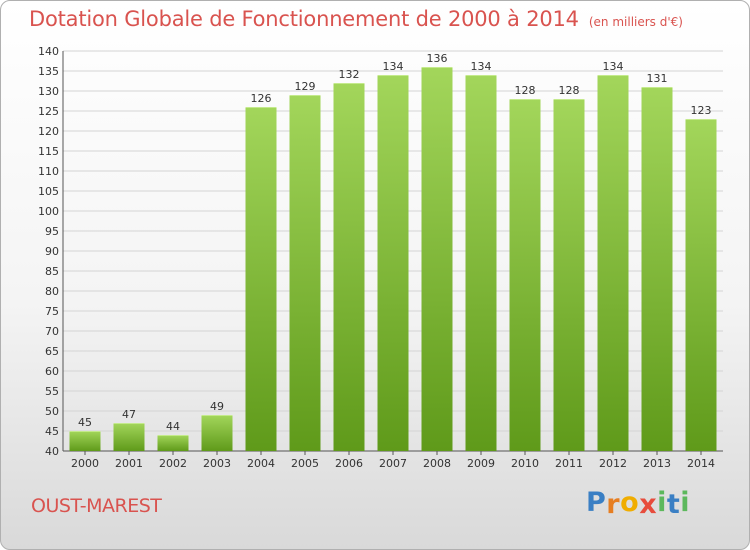  Describe the element at coordinates (173, 443) in the screenshot. I see `bar-2002` at that location.